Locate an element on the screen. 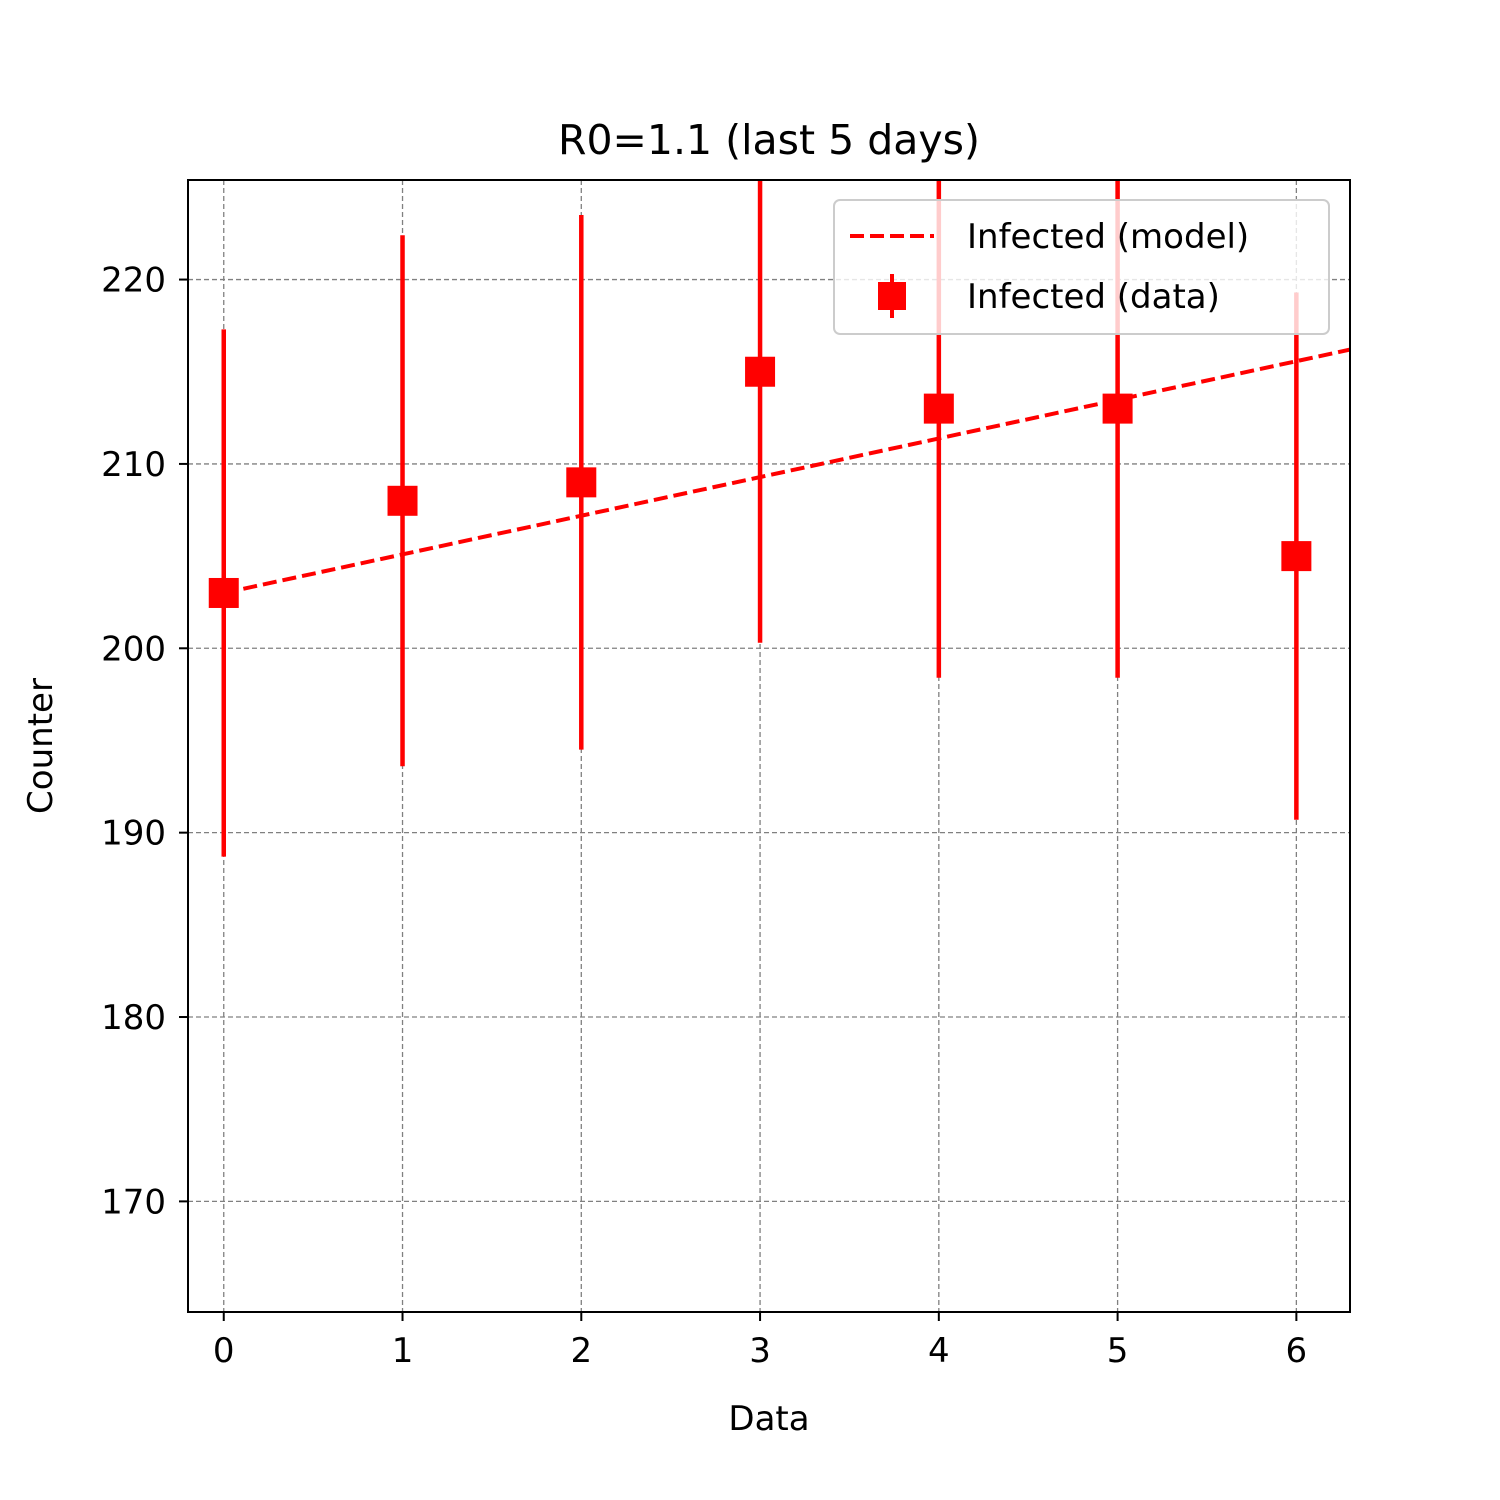  legend: Infected (model) Infected (data) is located at coordinates (1081, 267).